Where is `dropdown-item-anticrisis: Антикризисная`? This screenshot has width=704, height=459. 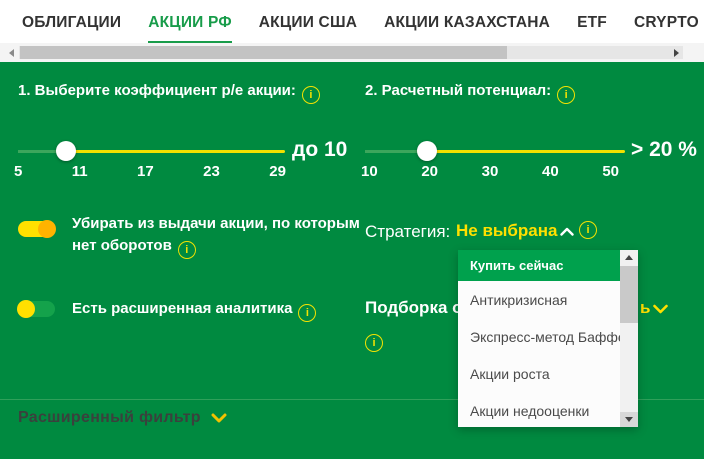
dropdown-item-anticrisis: Антикризисная is located at coordinates (519, 299).